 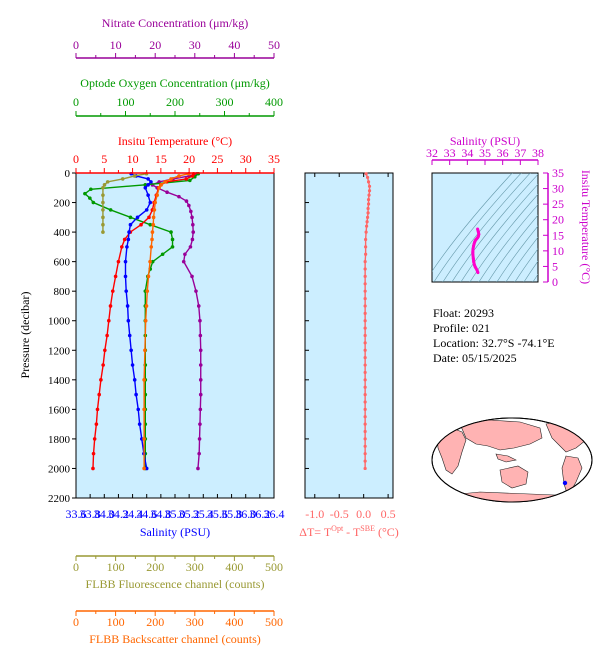 I want to click on pressure-tick-label: 1000, so click(x=59, y=322).